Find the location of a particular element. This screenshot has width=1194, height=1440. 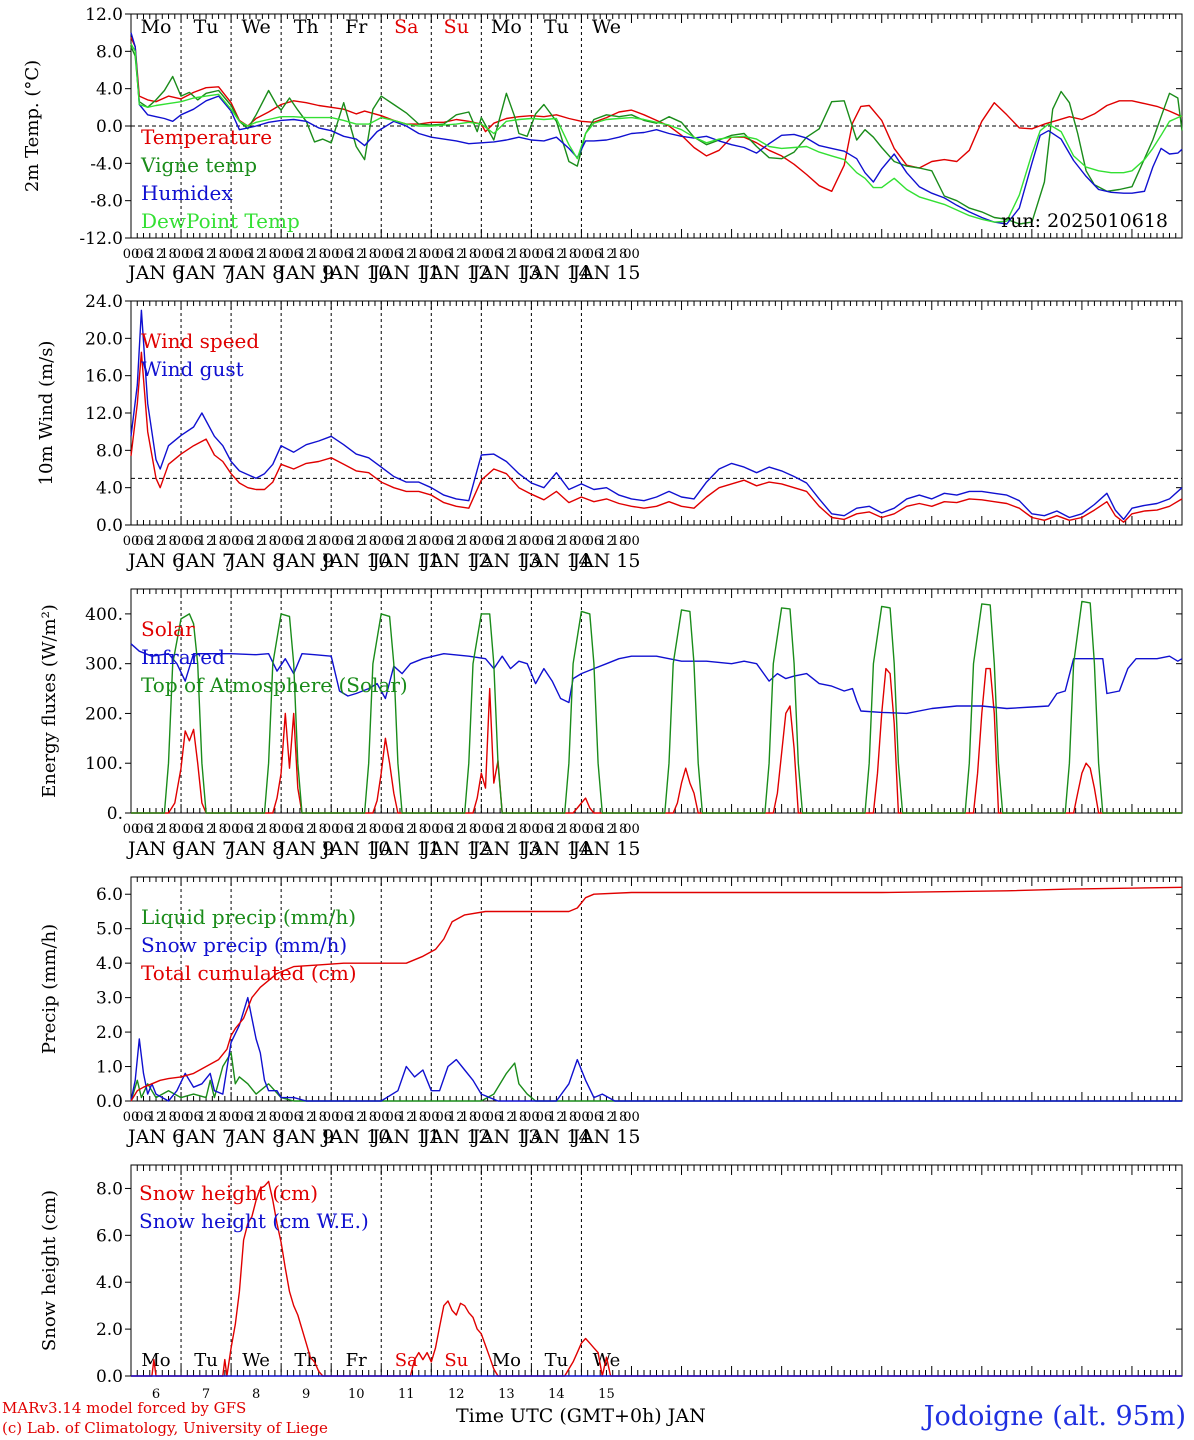

snow-y-tick-label: 6.0 is located at coordinates (109, 1236).